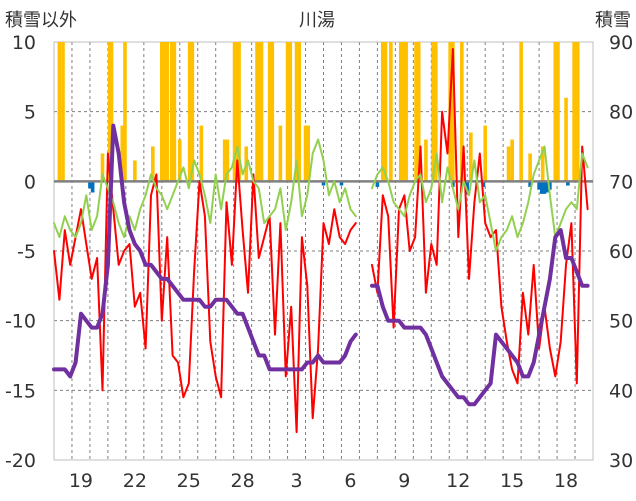  I want to click on x-tick-label: 3, so click(297, 481).